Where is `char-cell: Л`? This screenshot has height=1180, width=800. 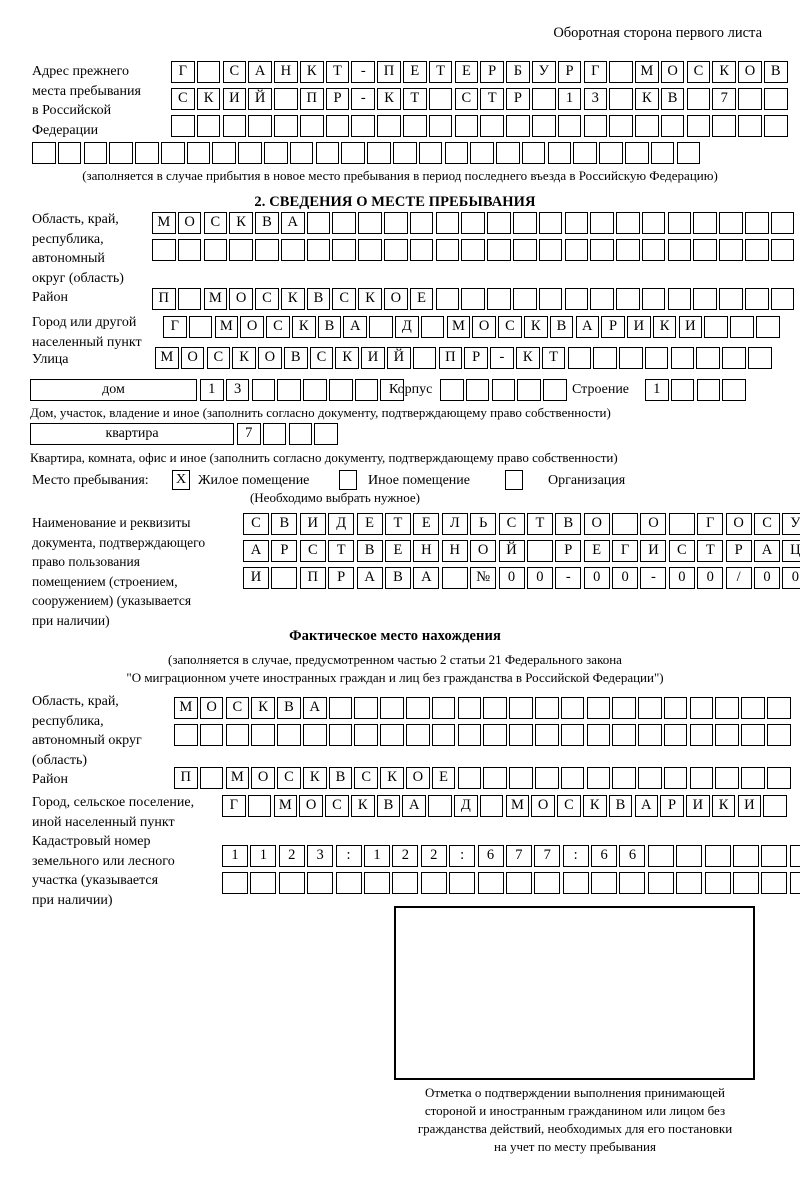 char-cell: Л is located at coordinates (454, 524).